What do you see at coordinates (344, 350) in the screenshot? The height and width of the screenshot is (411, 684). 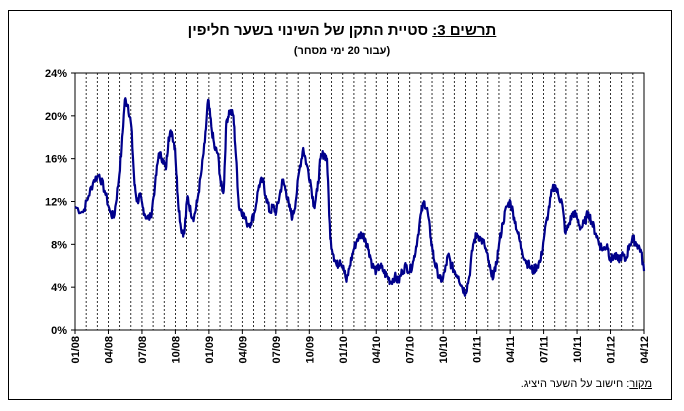 I see `x-tick-label: 01/10` at bounding box center [344, 350].